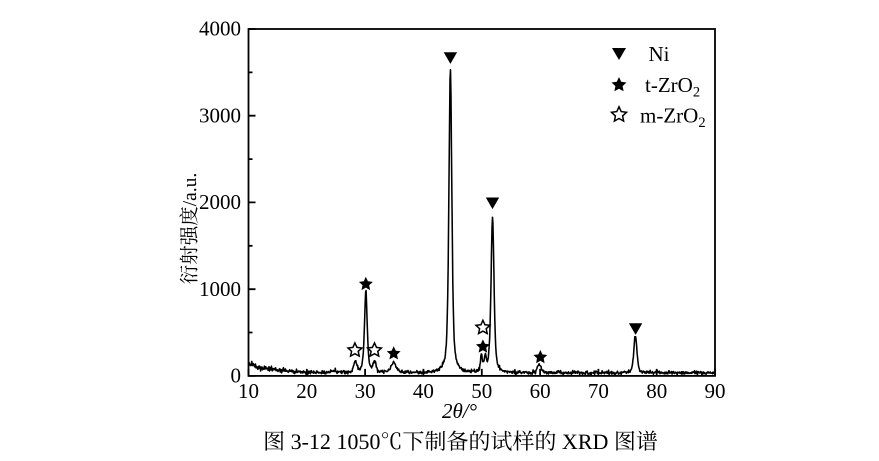  I want to click on svg-text: 10, so click(248, 391).